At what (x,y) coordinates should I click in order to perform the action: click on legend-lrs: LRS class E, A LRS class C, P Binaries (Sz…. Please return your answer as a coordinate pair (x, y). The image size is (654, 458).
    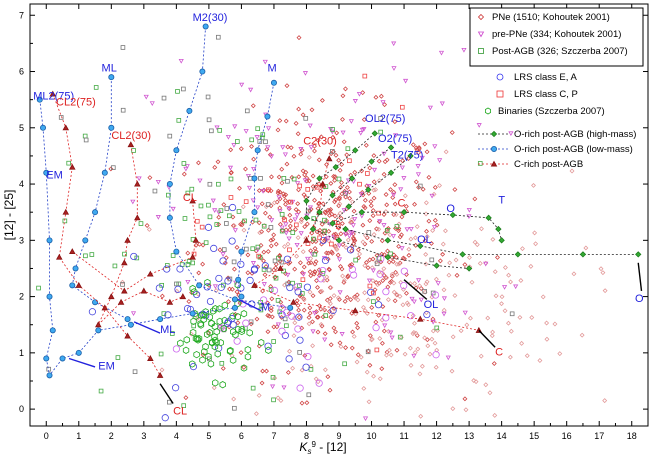
    Looking at the image, I should click on (544, 94).